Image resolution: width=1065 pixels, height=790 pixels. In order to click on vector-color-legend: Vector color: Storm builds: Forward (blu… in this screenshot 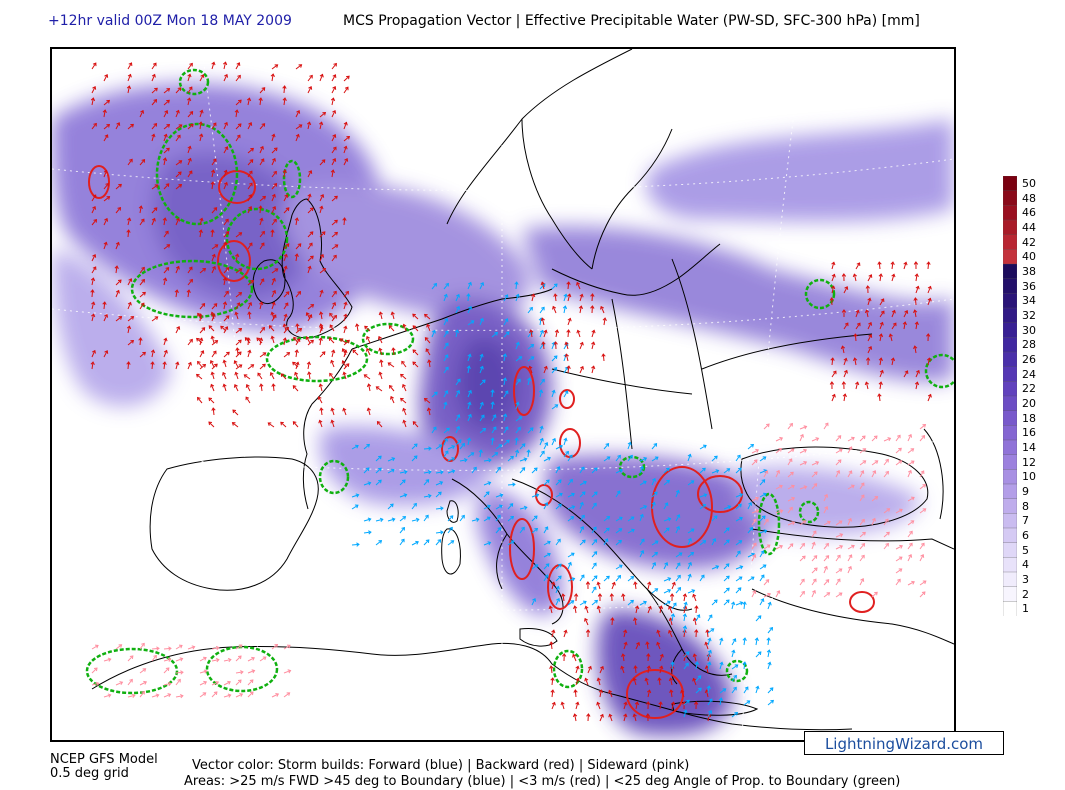, I will do `click(441, 765)`.